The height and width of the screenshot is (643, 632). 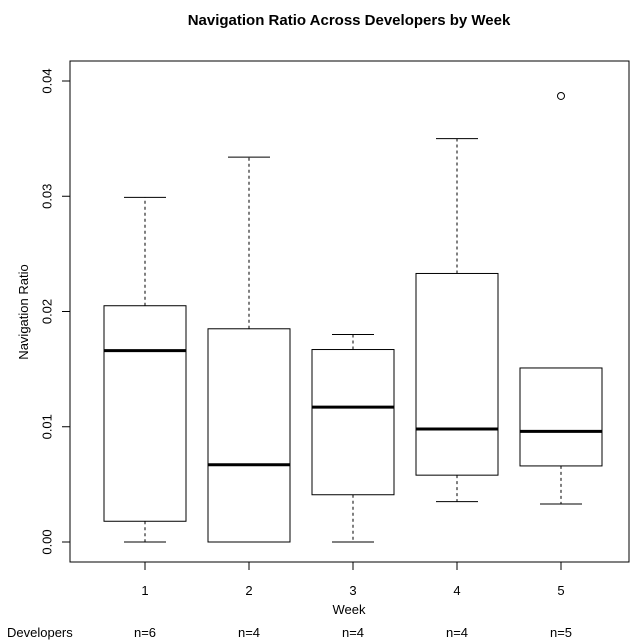 What do you see at coordinates (352, 590) in the screenshot?
I see `x-tick-label: 3` at bounding box center [352, 590].